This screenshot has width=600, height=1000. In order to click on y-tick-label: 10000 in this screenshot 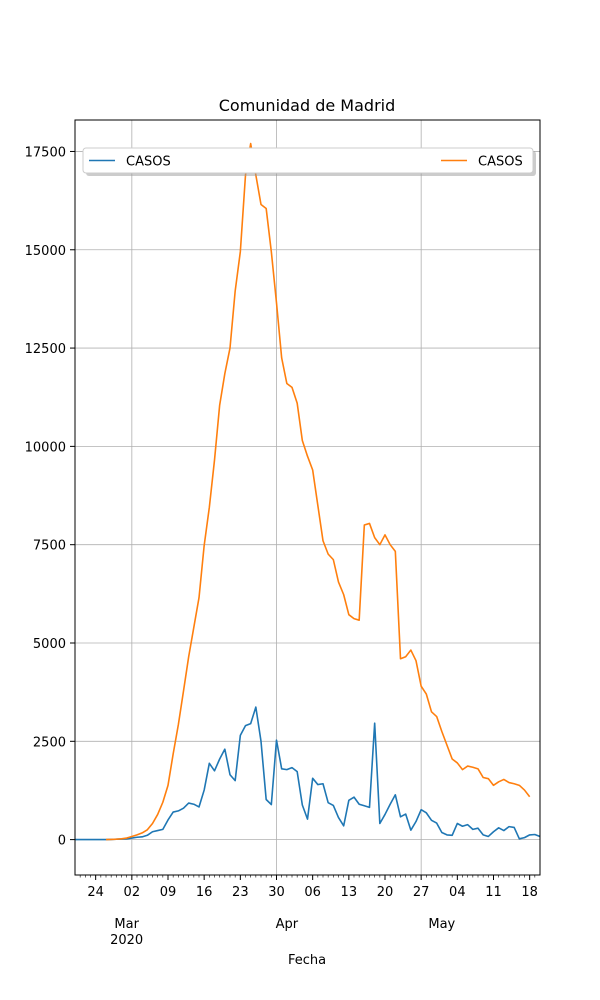, I will do `click(45, 447)`.